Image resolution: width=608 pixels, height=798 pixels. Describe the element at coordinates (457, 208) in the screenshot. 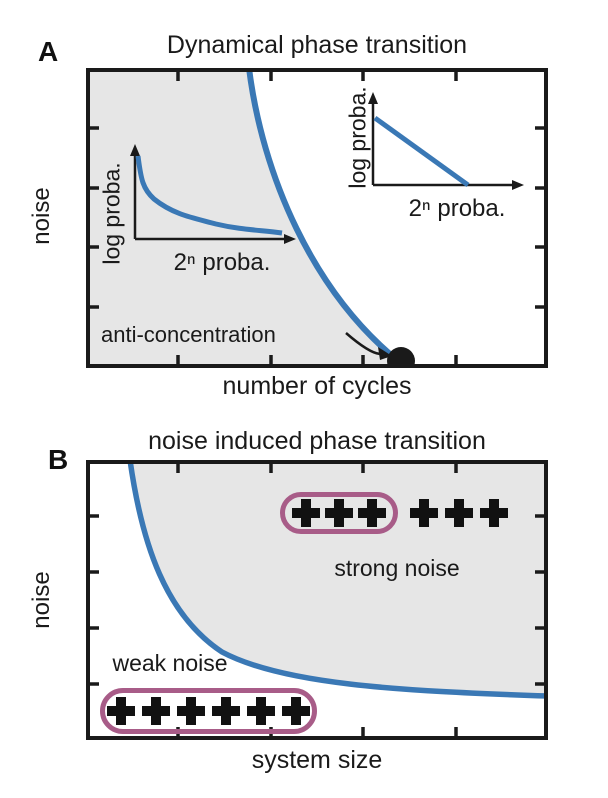

I see `inset-white-x-label: 2ⁿ proba.` at that location.